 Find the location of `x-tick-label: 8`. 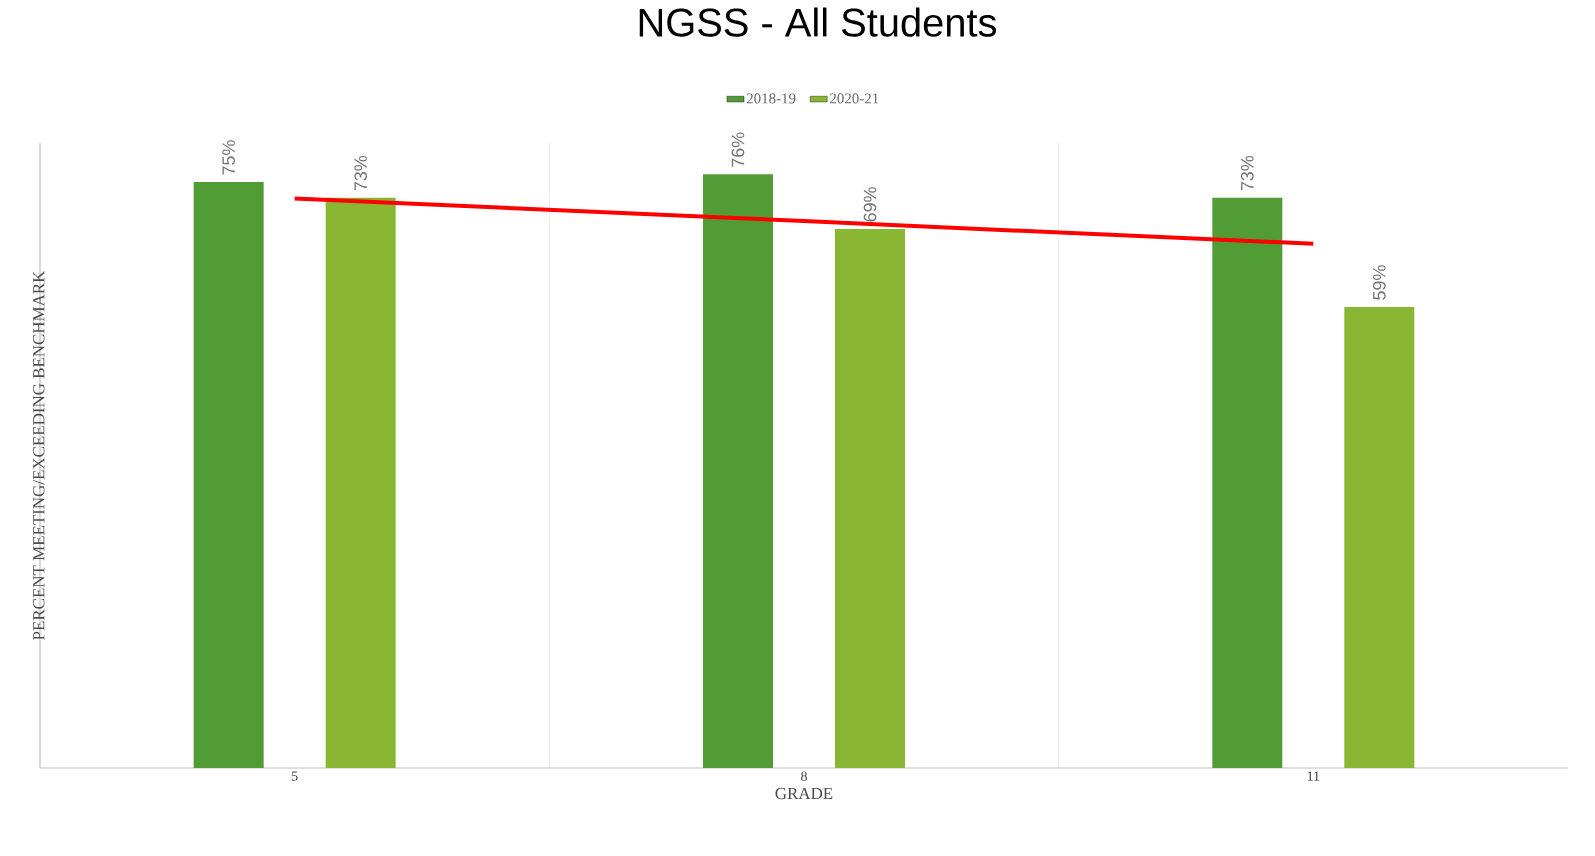

x-tick-label: 8 is located at coordinates (804, 776).